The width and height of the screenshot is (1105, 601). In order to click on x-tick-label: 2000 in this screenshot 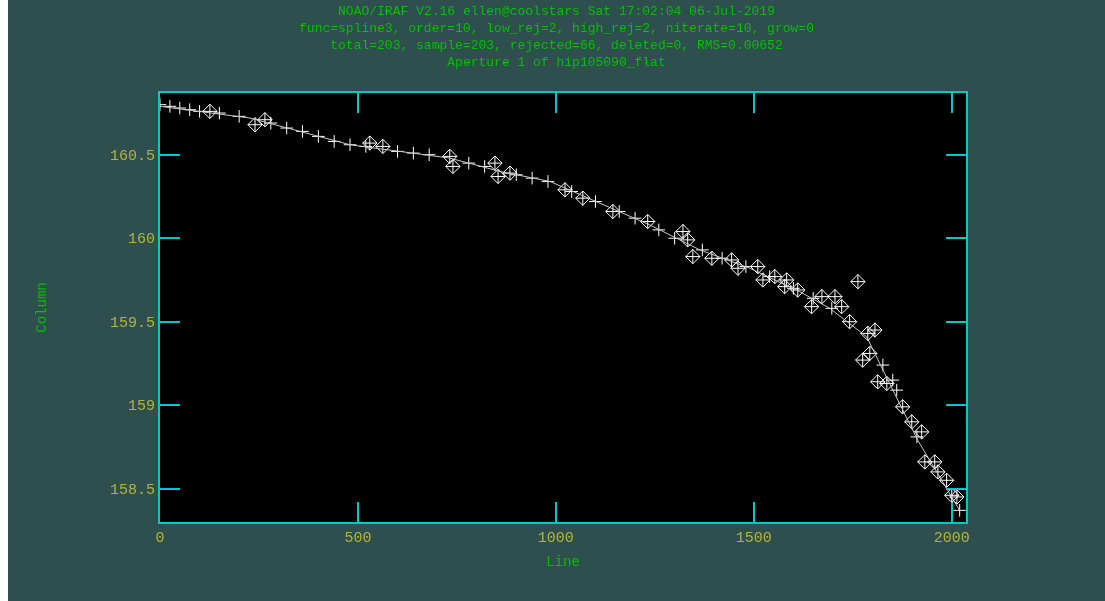, I will do `click(951, 538)`.